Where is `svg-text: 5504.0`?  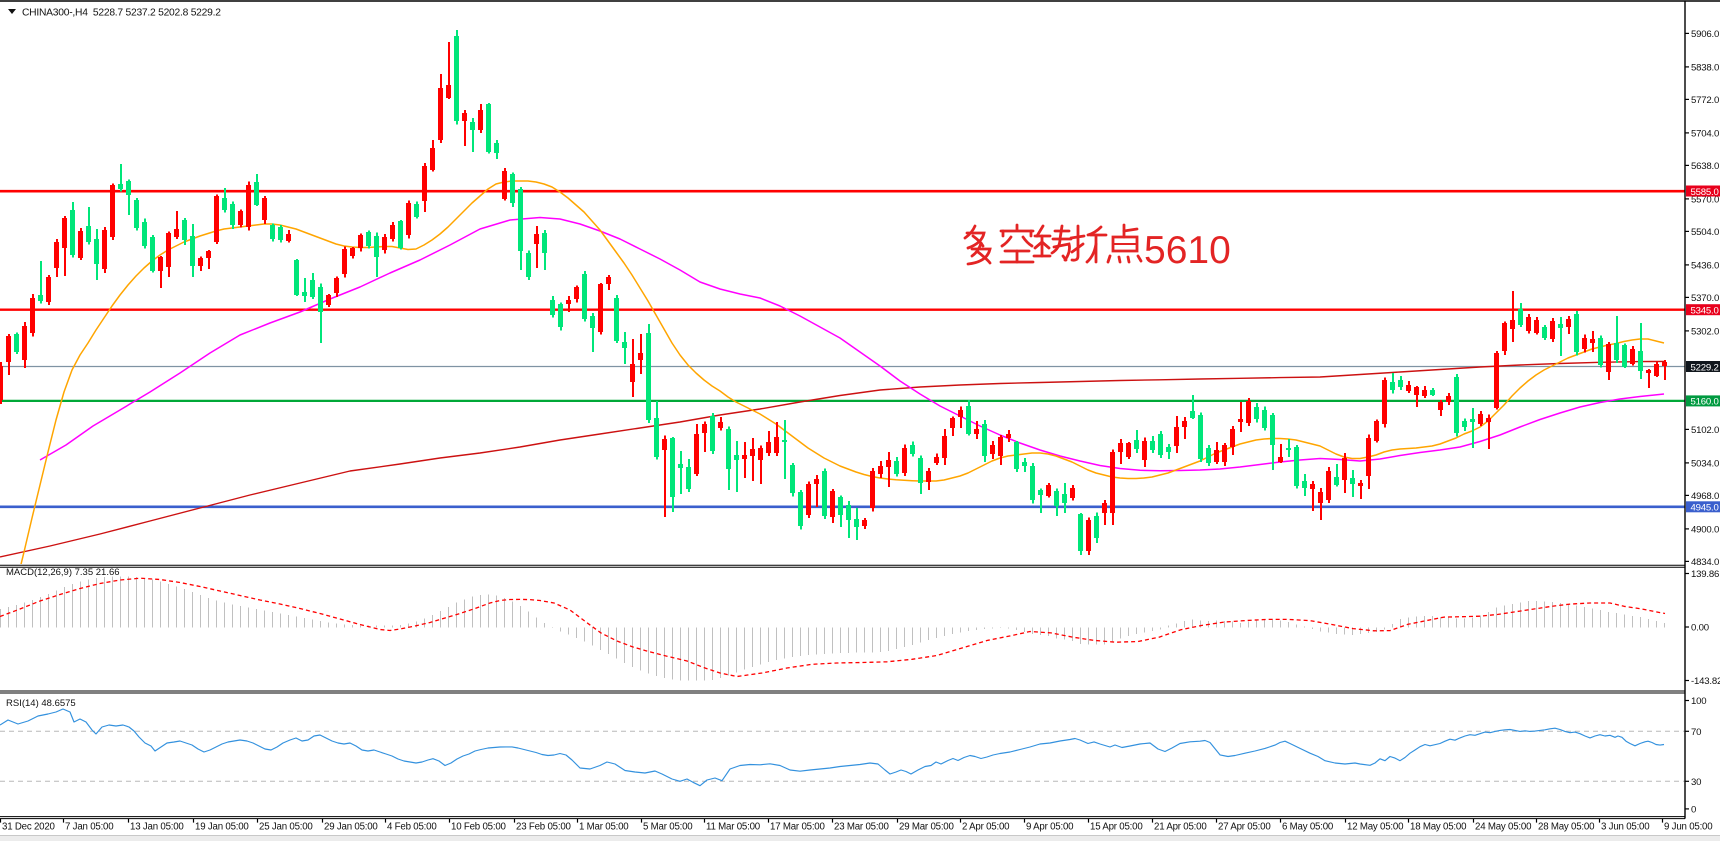 svg-text: 5504.0 is located at coordinates (1705, 232).